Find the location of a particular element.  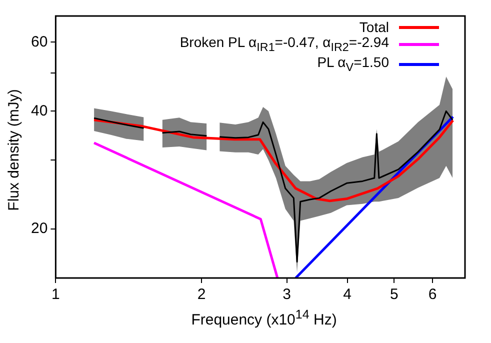

x-tick-label: 1 is located at coordinates (56, 295).